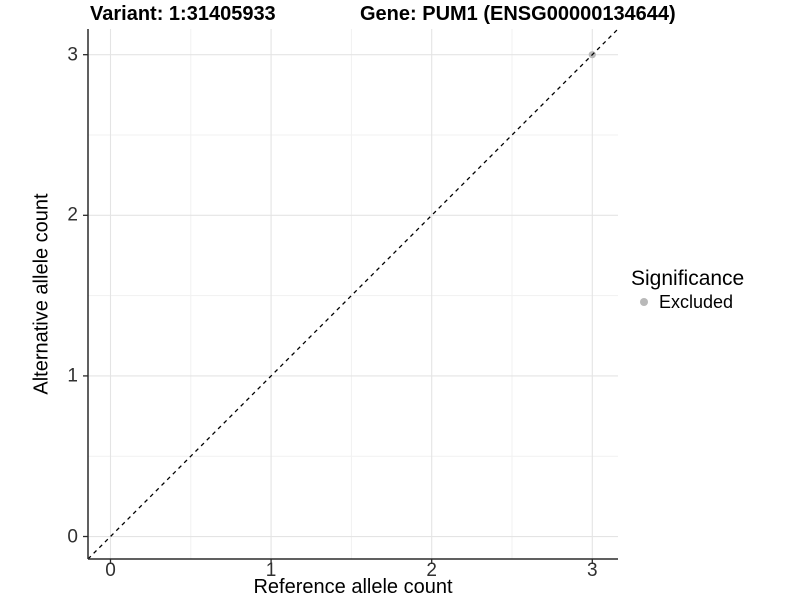  What do you see at coordinates (183, 14) in the screenshot?
I see `variant-title: Variant: 1:31405933` at bounding box center [183, 14].